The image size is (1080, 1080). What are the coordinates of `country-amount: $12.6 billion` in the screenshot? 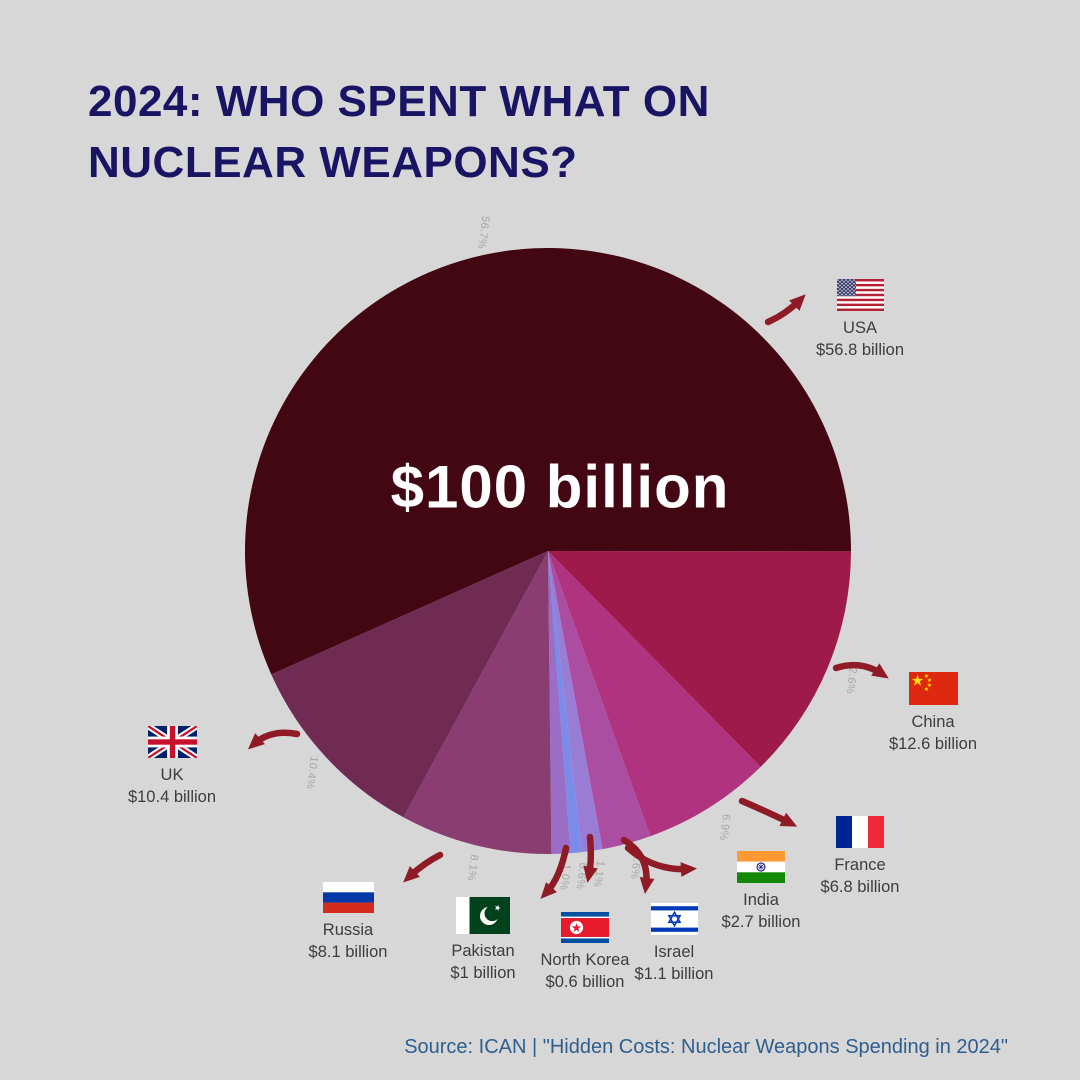 It's located at (933, 744).